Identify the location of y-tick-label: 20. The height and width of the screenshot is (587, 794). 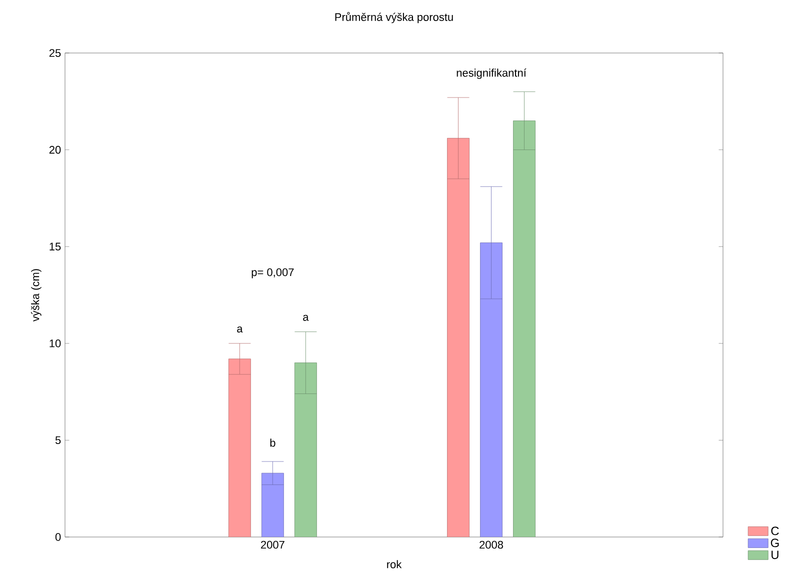
(55, 150).